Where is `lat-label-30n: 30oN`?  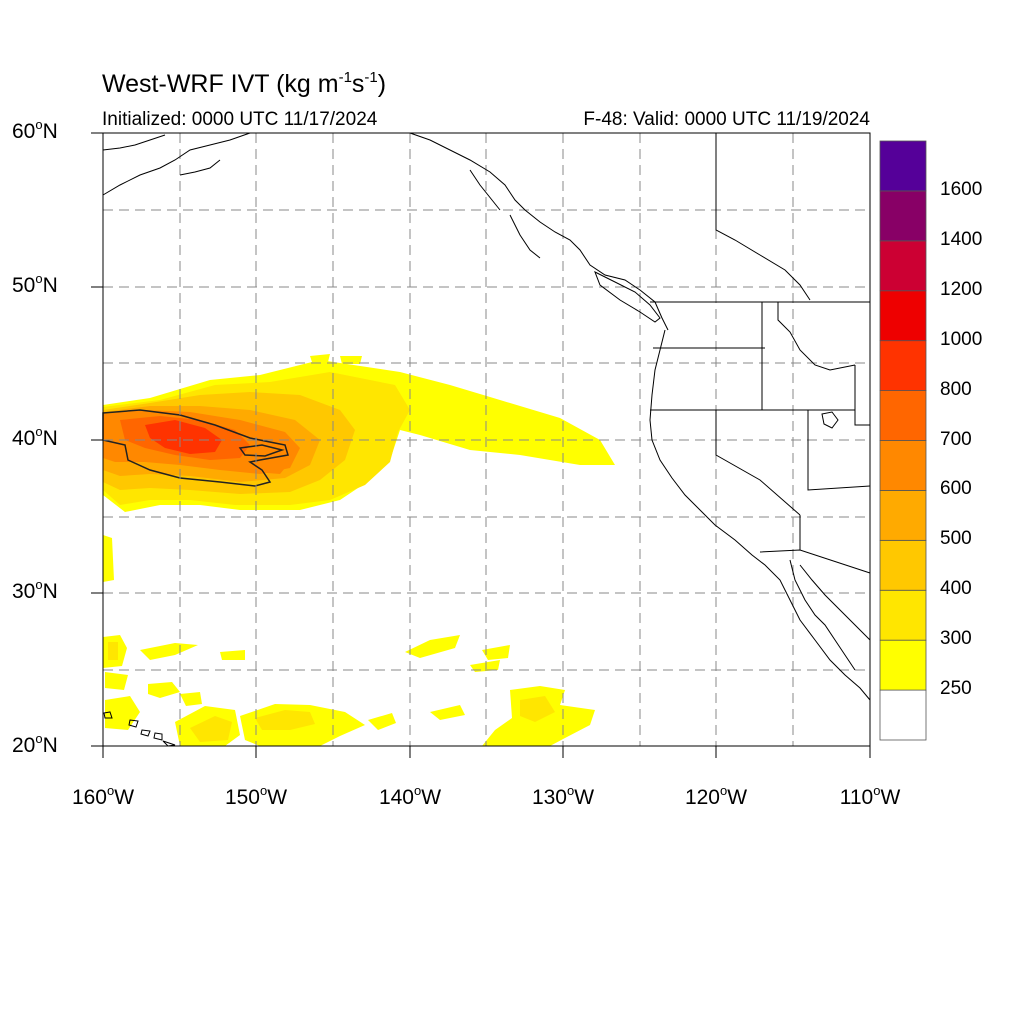
lat-label-30n: 30oN is located at coordinates (35, 590).